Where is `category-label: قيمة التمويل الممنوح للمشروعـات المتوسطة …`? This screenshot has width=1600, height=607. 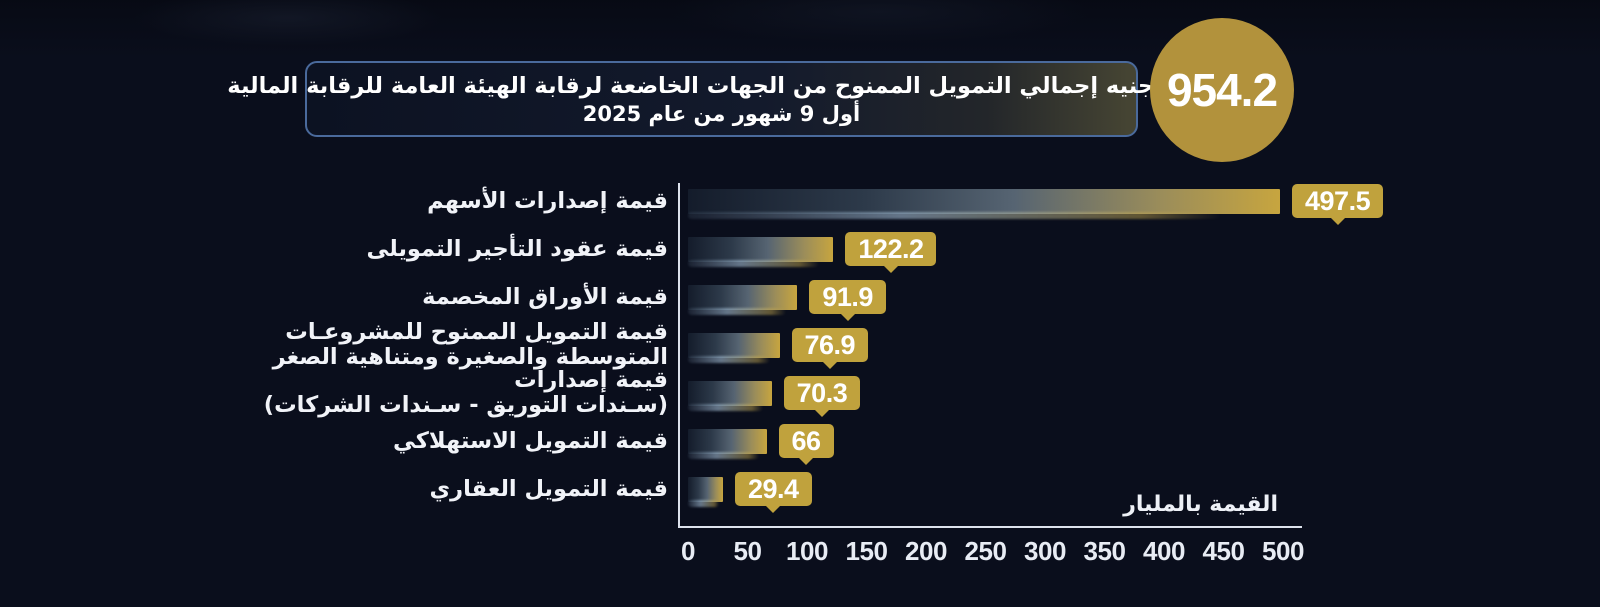 category-label: قيمة التمويل الممنوح للمشروعـات المتوسطة … is located at coordinates (470, 344).